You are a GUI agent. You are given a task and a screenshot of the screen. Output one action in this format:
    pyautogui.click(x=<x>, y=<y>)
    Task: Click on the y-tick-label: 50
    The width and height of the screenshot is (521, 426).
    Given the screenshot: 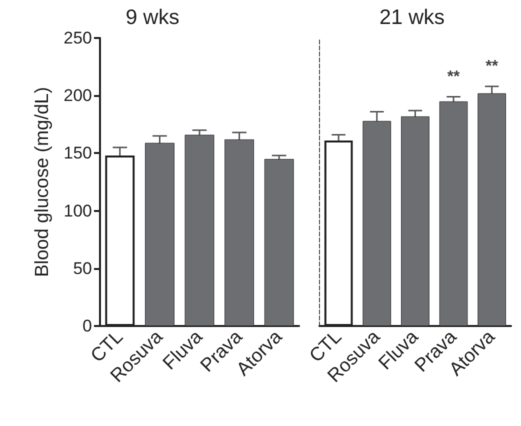 What is the action you would take?
    pyautogui.click(x=82, y=268)
    